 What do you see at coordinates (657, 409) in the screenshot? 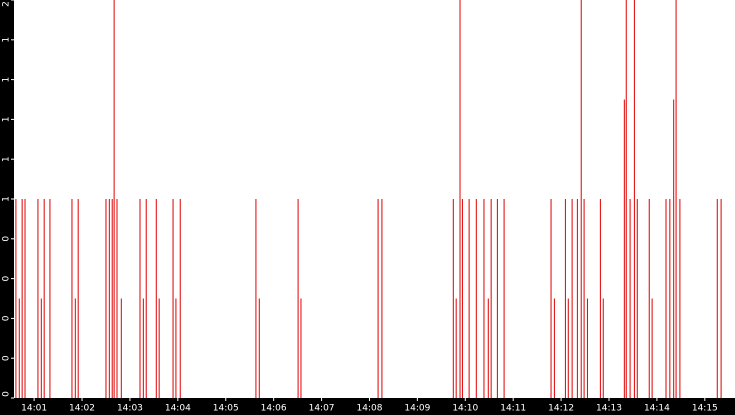
I see `x-tick-label: 14:14` at bounding box center [657, 409].